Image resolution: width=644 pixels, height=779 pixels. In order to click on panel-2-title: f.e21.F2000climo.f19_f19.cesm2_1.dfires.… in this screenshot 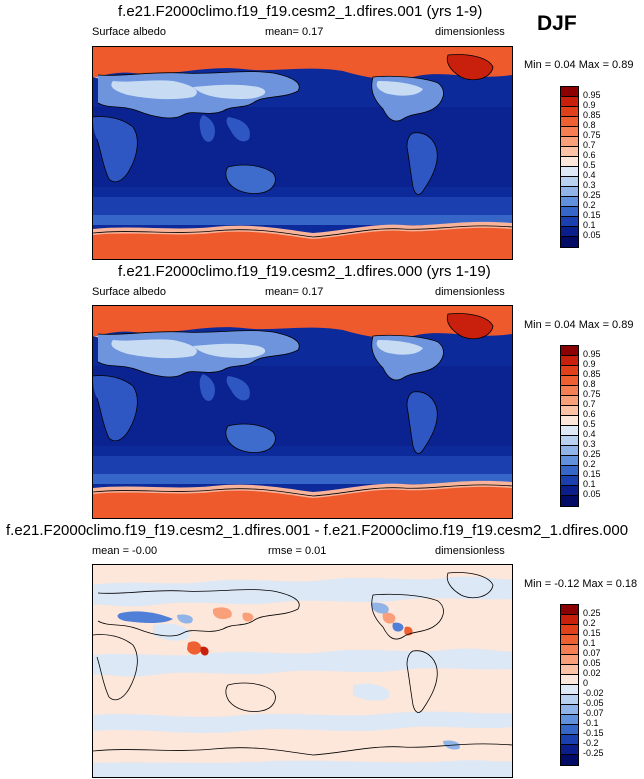, I will do `click(304, 271)`.